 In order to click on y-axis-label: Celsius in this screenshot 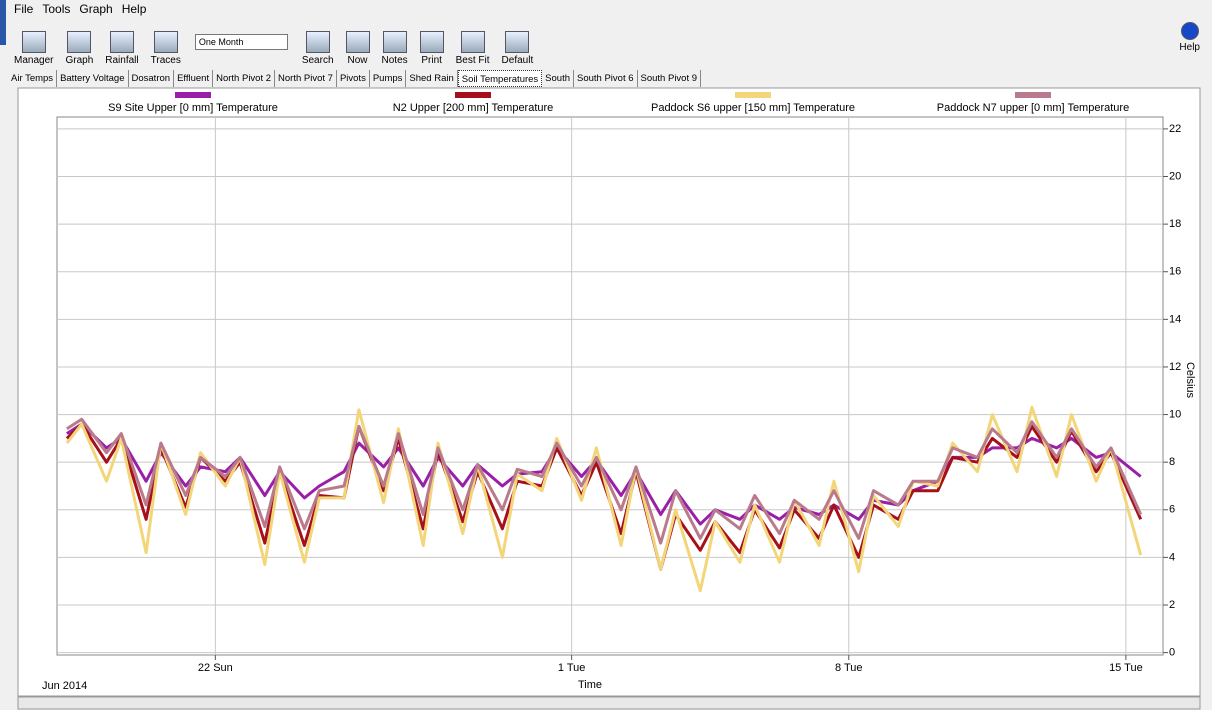, I will do `click(1190, 380)`.